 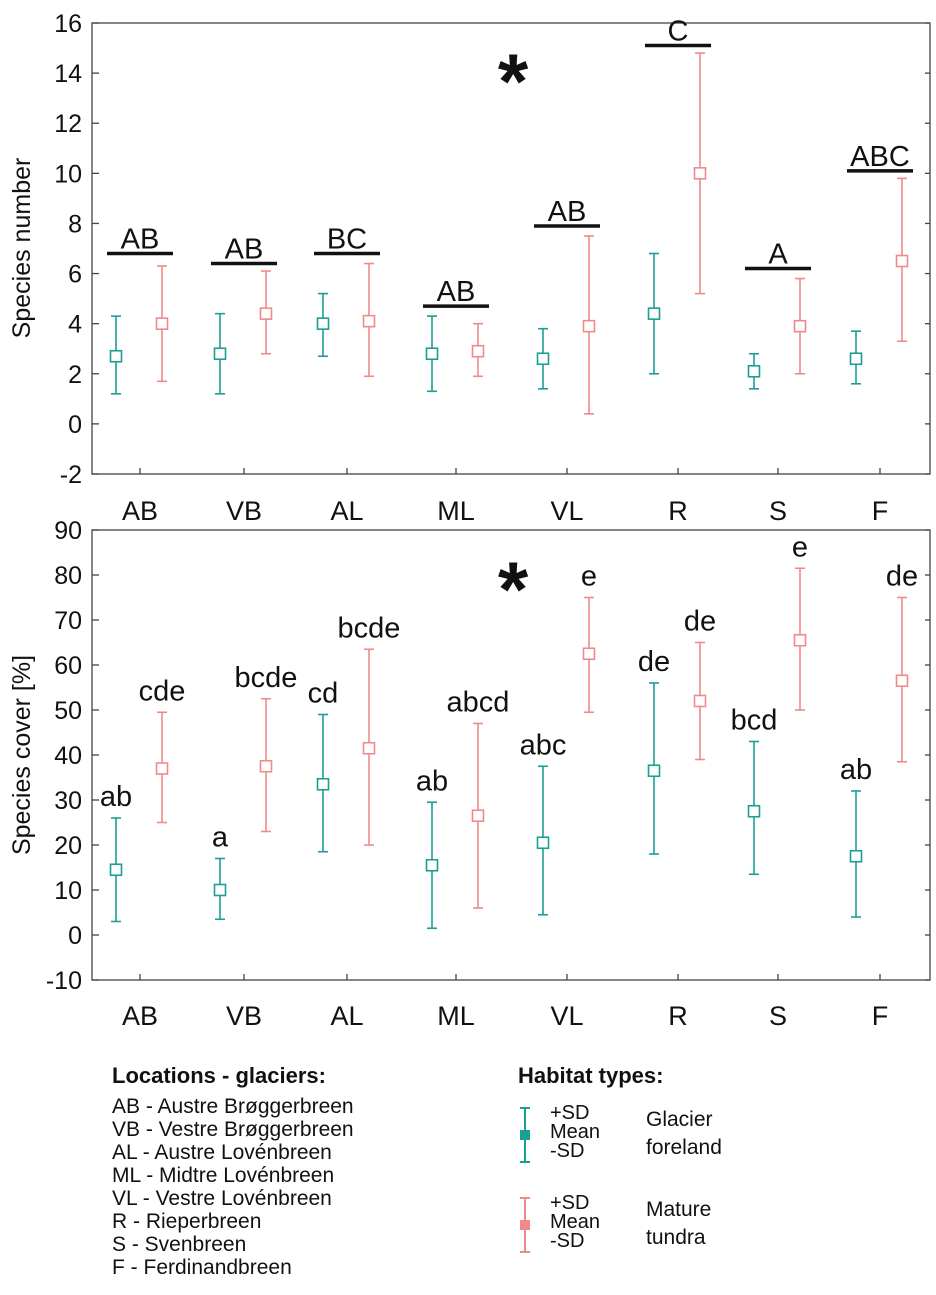 I want to click on significance-star: *, so click(x=513, y=589).